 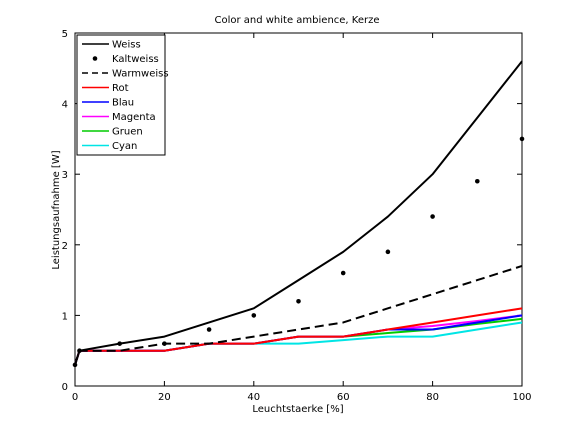 I want to click on y-tick-label: 2, so click(x=65, y=246).